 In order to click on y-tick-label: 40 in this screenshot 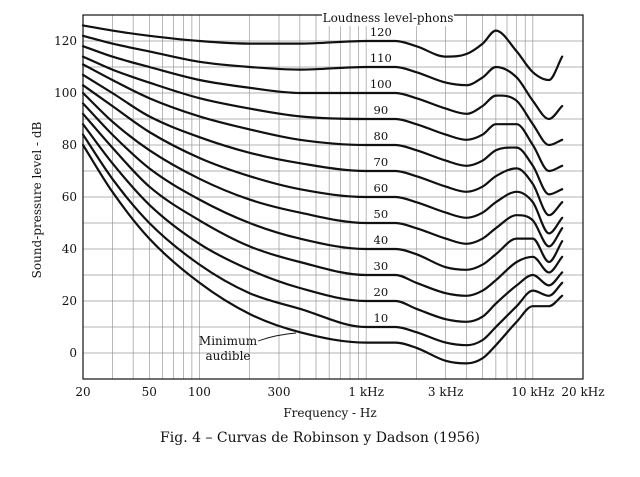, I will do `click(69, 249)`.